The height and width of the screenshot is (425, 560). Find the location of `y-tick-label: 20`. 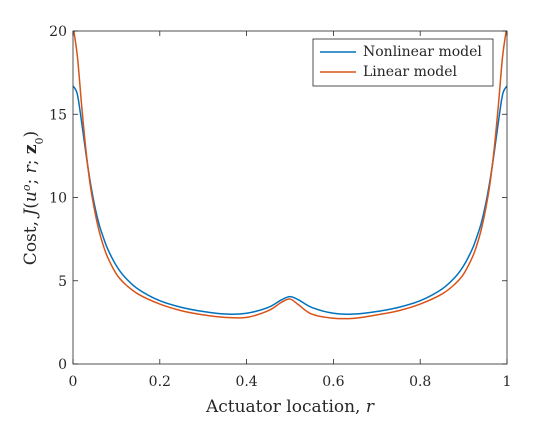

y-tick-label: 20 is located at coordinates (58, 32).